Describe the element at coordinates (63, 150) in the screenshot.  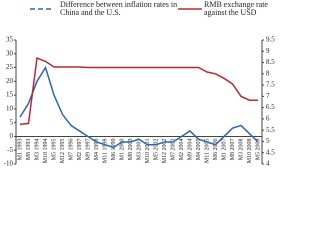
I see `x-tick-label: M12 1995` at that location.